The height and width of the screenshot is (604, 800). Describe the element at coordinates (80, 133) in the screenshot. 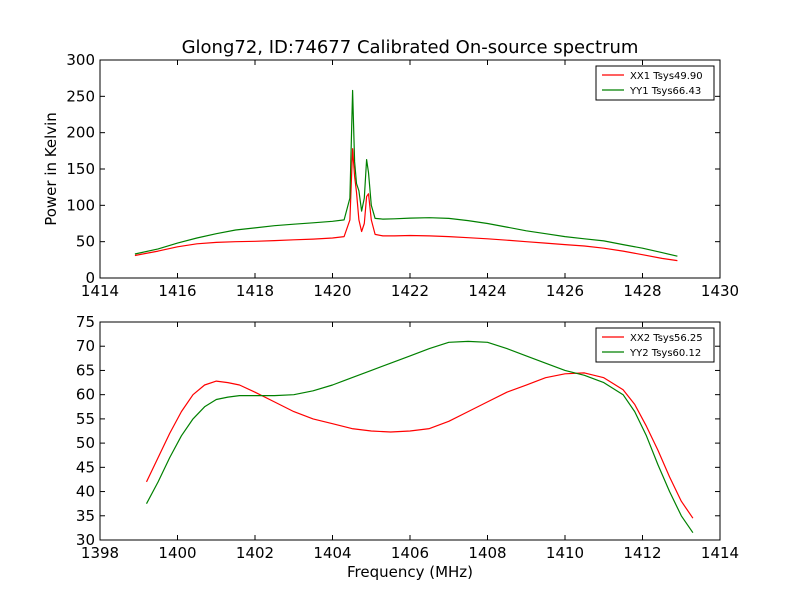

I see `y-tick-label: 200` at that location.